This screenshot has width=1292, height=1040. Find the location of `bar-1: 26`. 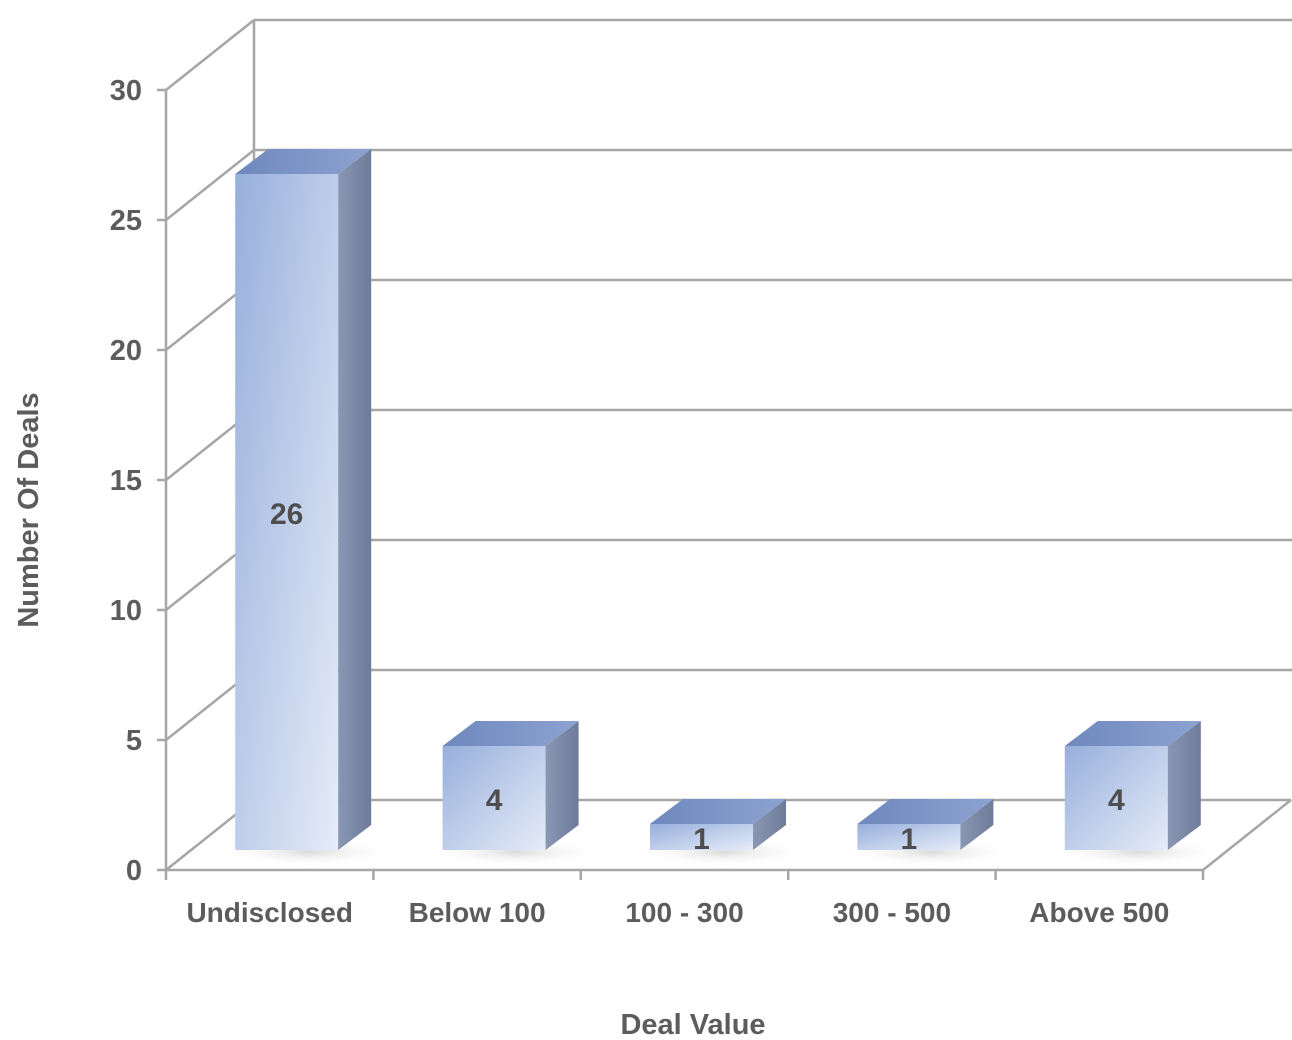

bar-1: 26 is located at coordinates (309, 507).